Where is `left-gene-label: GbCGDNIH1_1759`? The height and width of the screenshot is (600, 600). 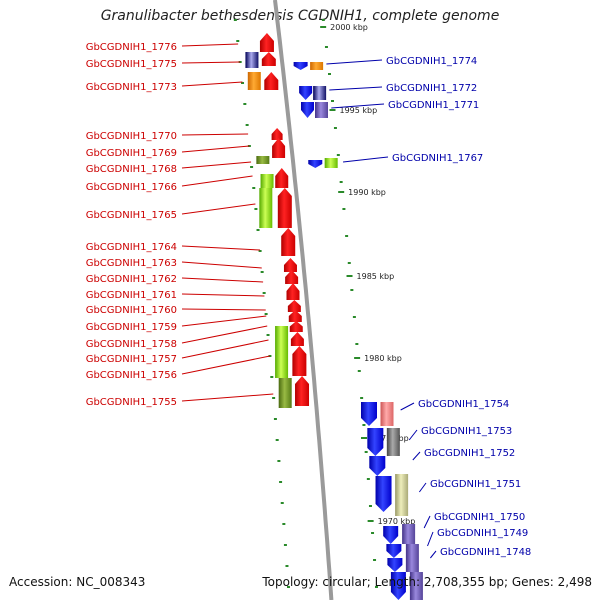 left-gene-label: GbCGDNIH1_1759 is located at coordinates (131, 327).